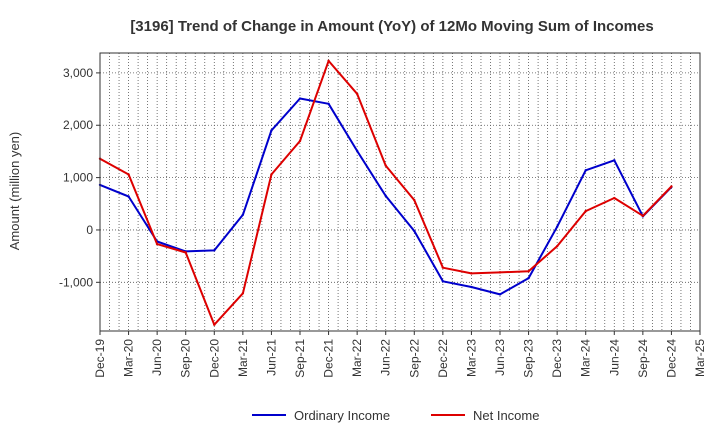 The height and width of the screenshot is (440, 720). Describe the element at coordinates (300, 358) in the screenshot. I see `x-tick-label: Sep-21` at that location.